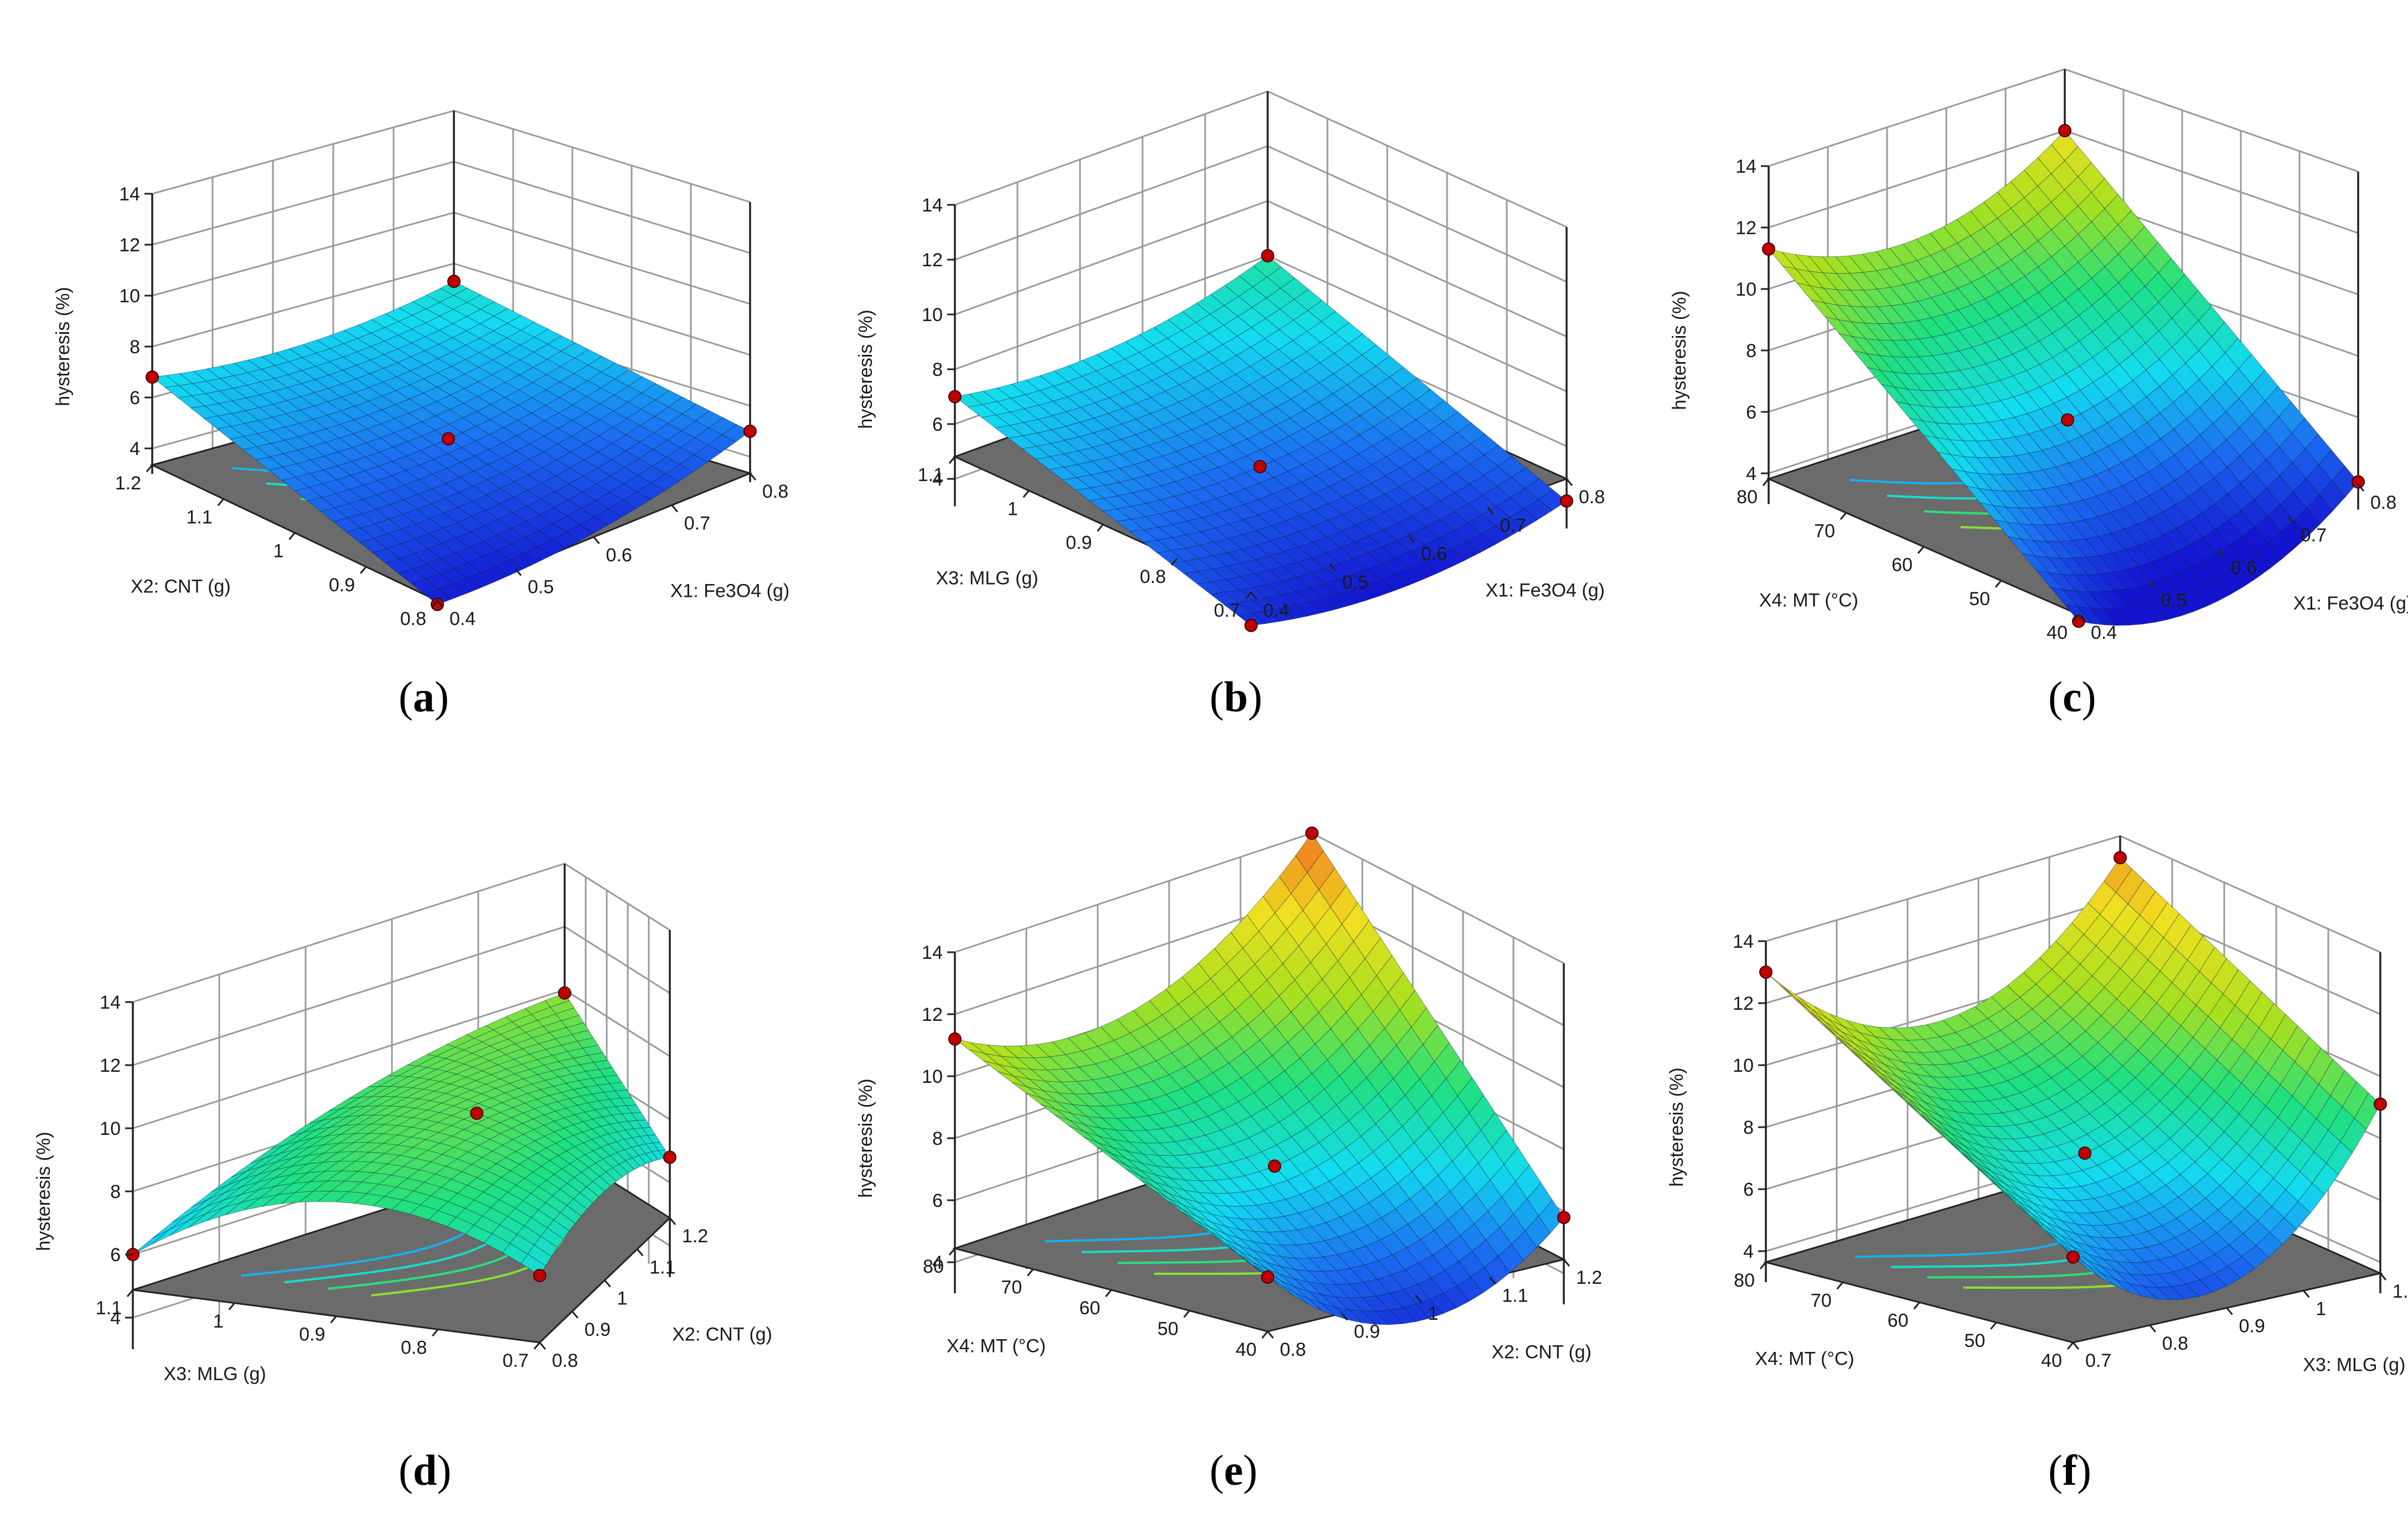 The width and height of the screenshot is (2408, 1518). Describe the element at coordinates (102, 321) in the screenshot. I see `z-axis: 14 12 10 8 6 4 hysteresis (%)` at that location.